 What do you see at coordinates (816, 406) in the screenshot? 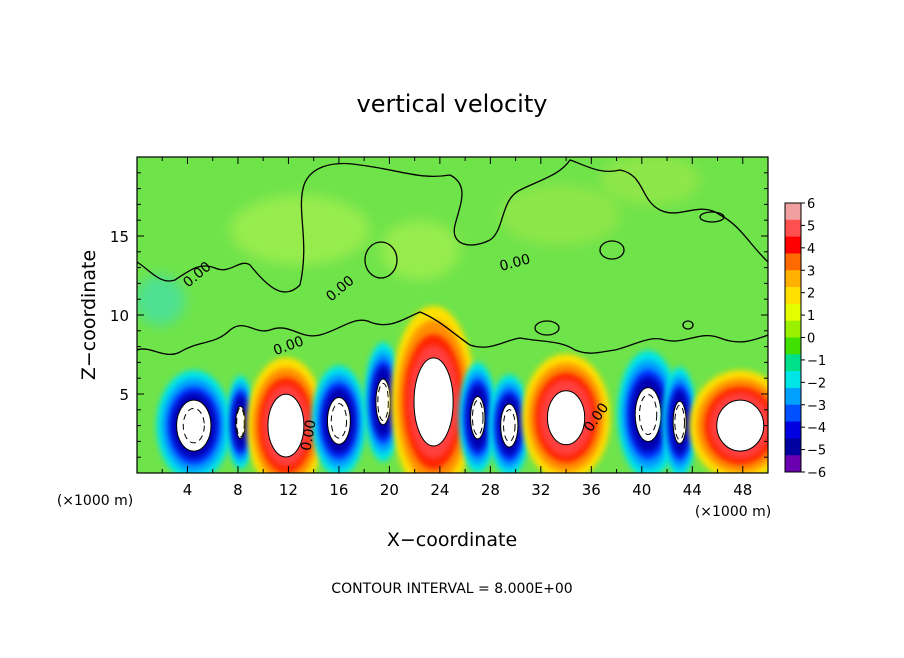
I see `colorbar-tick-label: −3` at bounding box center [816, 406].